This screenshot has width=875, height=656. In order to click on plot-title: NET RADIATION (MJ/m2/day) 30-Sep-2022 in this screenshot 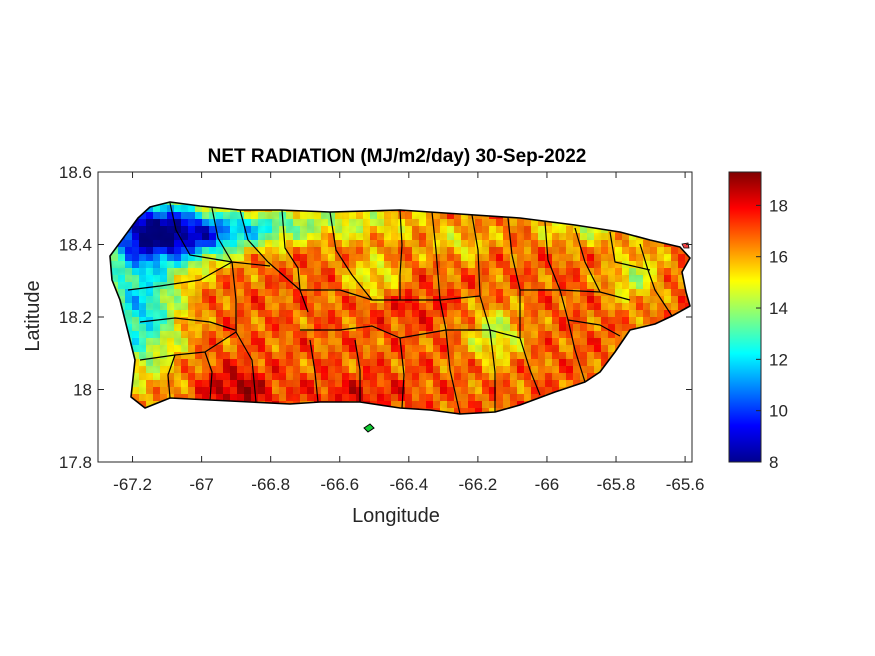, I will do `click(397, 156)`.